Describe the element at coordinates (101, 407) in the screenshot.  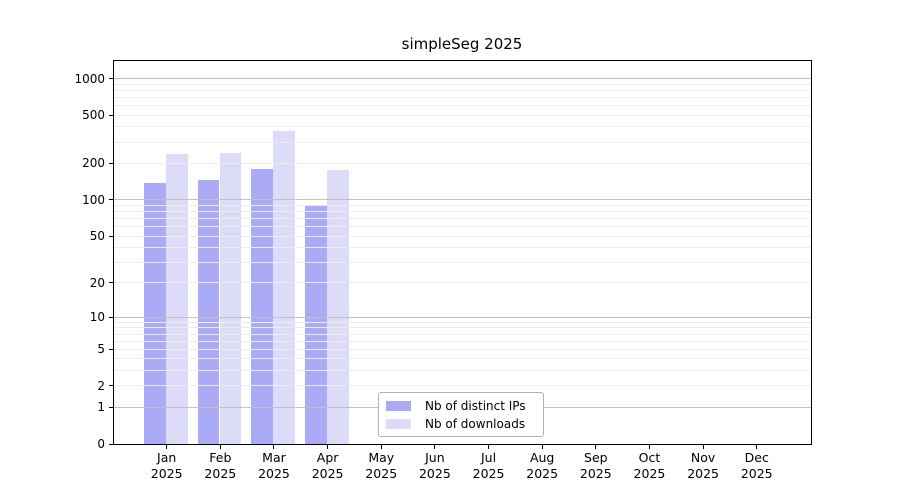
I see `y-tick-label: 1` at that location.